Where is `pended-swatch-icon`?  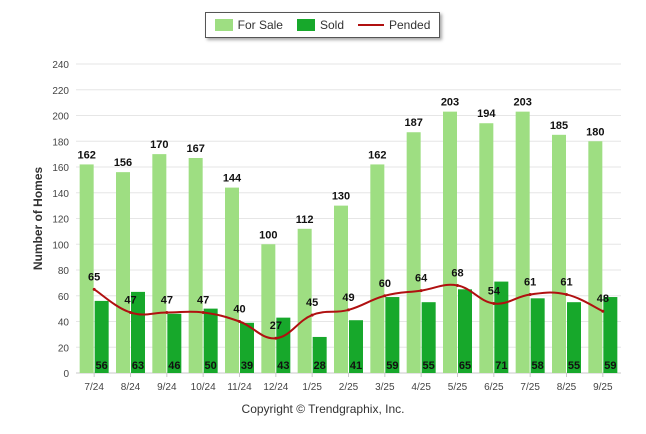 pended-swatch-icon is located at coordinates (371, 25).